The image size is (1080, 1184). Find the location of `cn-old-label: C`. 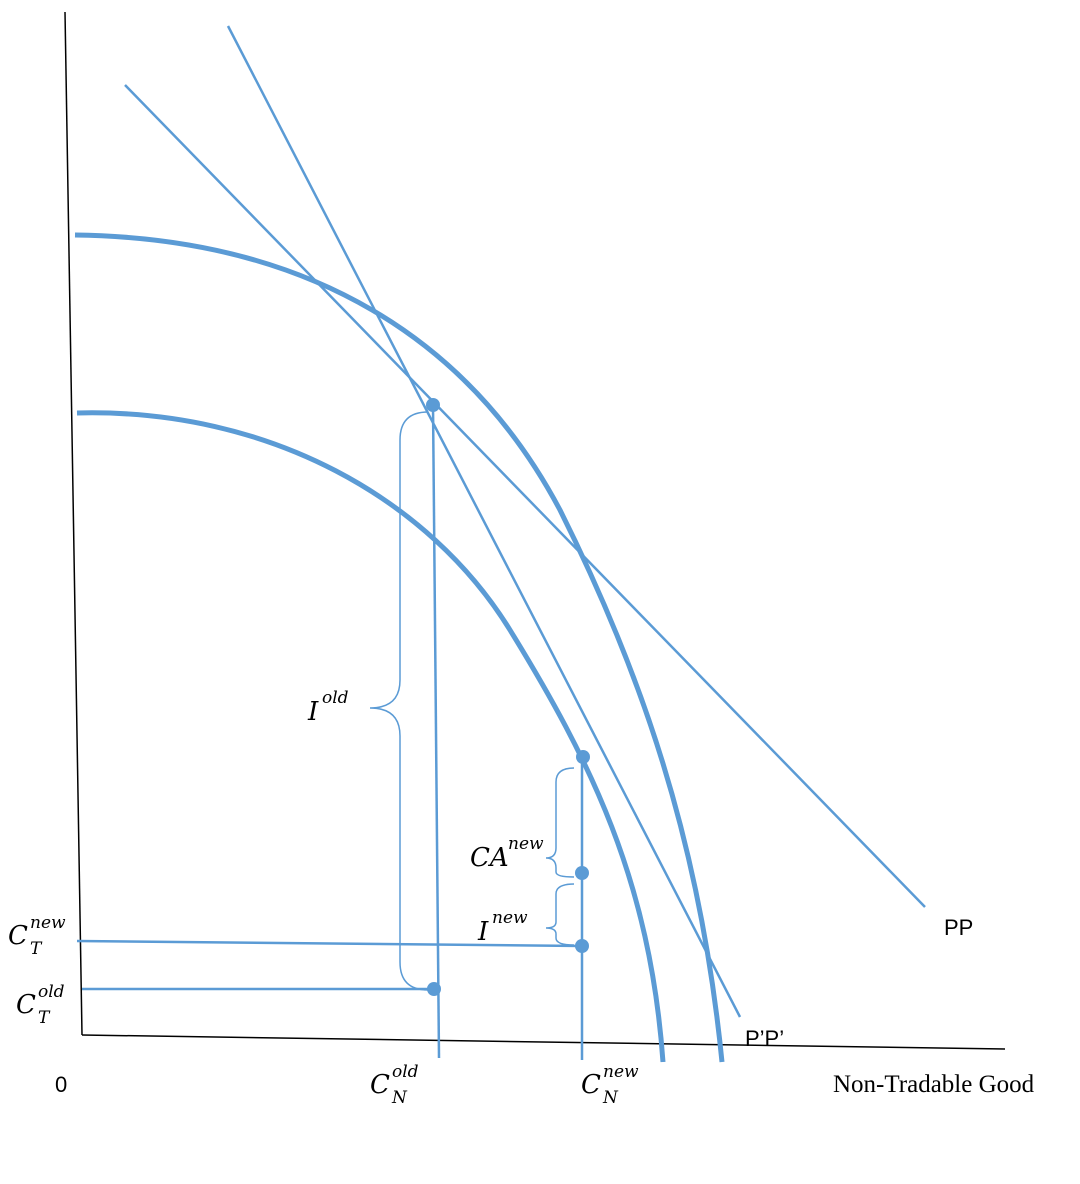

cn-old-label: C is located at coordinates (380, 1085).